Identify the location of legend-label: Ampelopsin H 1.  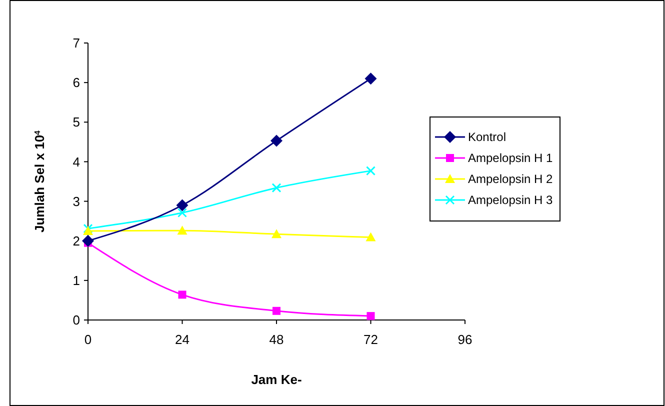
(511, 158).